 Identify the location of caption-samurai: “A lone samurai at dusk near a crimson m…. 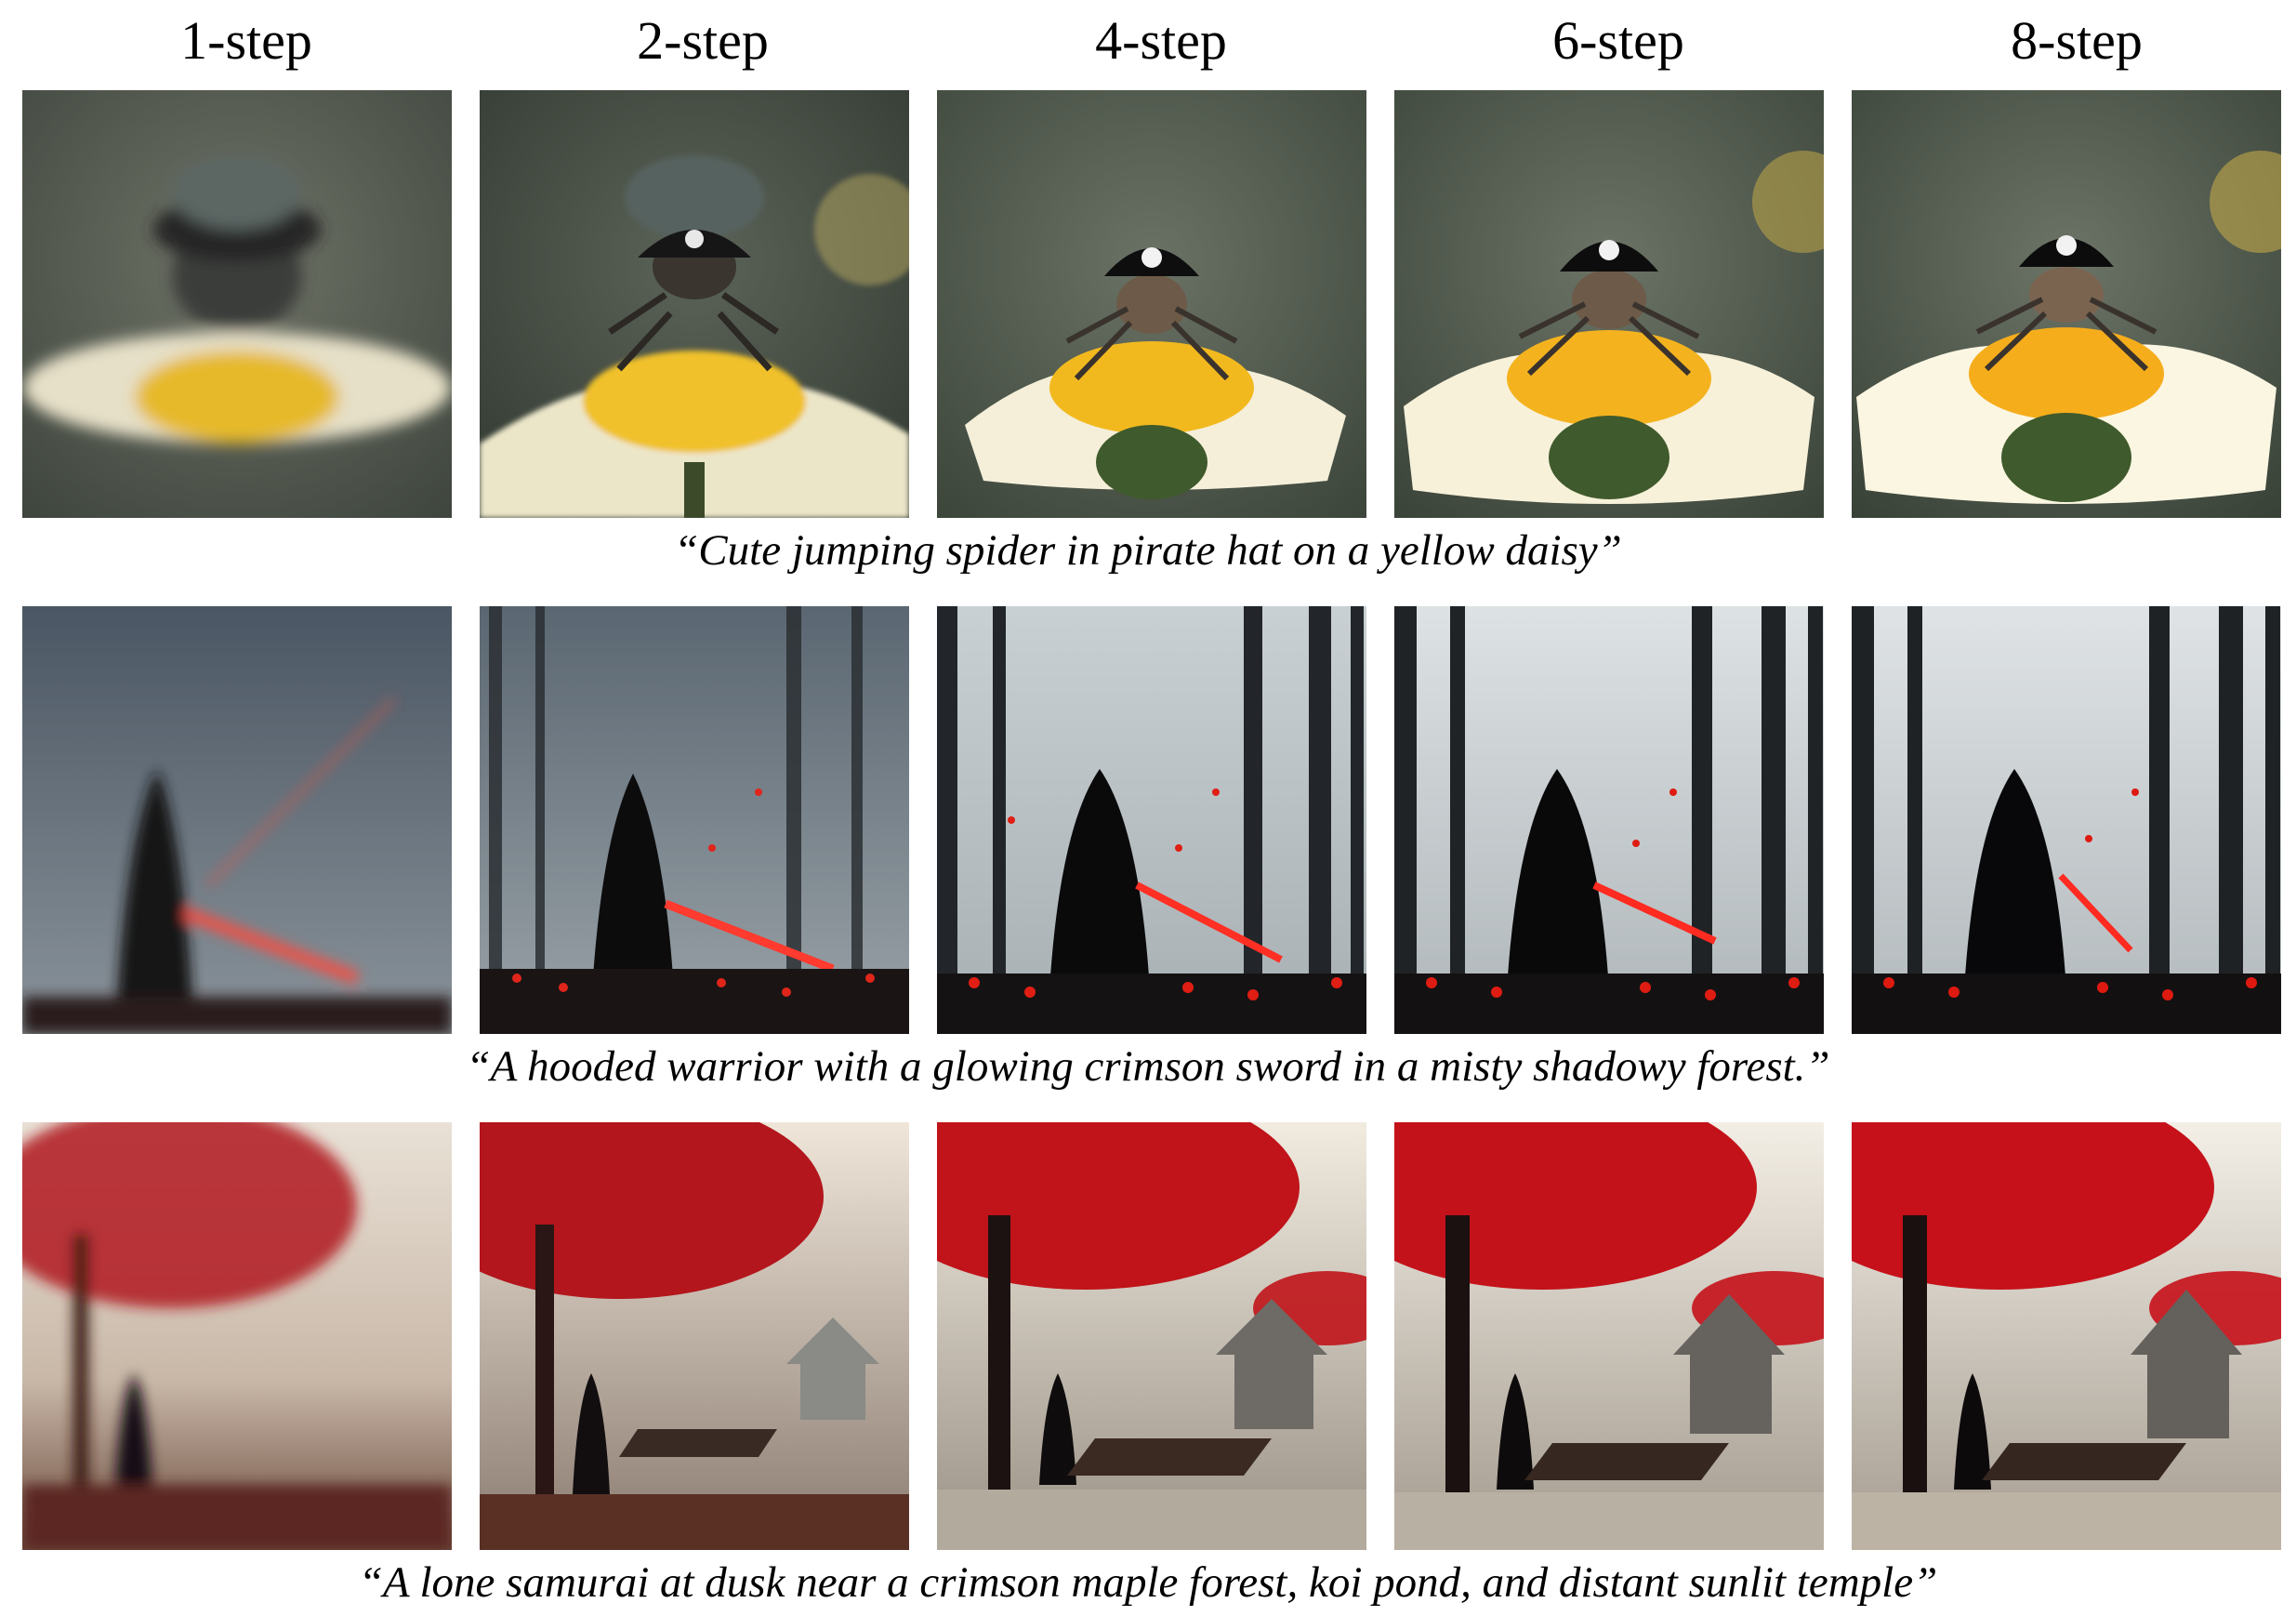
(1148, 1582).